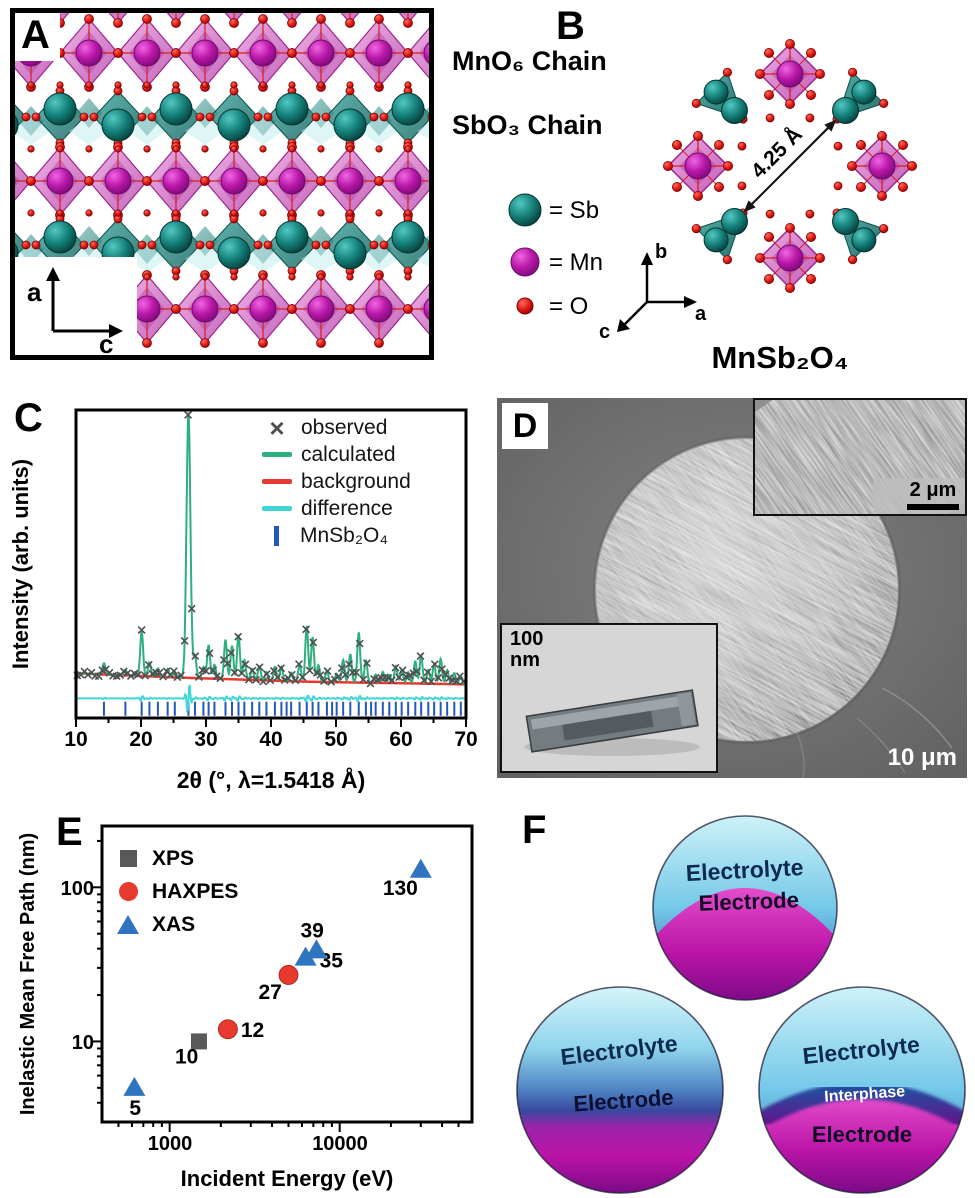  I want to click on crystal-channel-ring, so click(789, 166).